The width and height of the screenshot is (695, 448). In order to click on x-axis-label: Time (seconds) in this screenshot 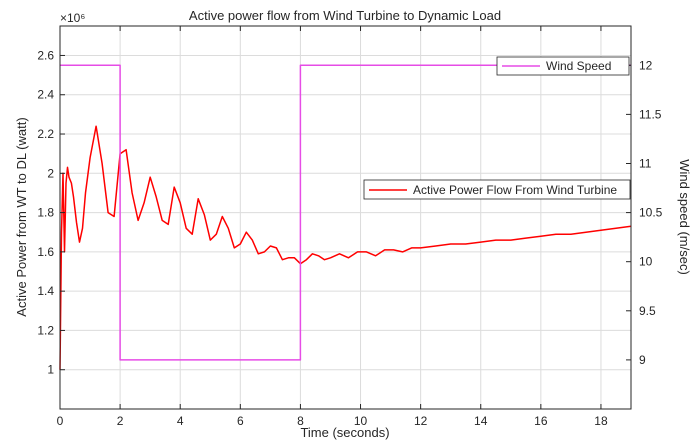, I will do `click(344, 432)`.